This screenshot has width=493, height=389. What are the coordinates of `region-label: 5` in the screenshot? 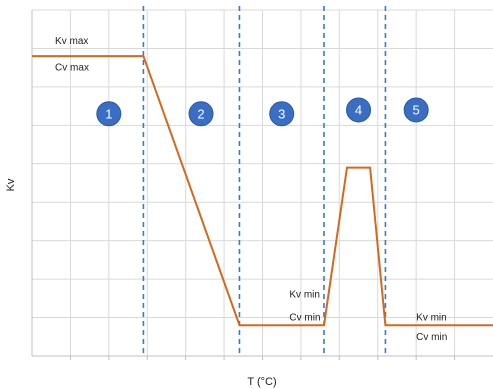 It's located at (416, 109).